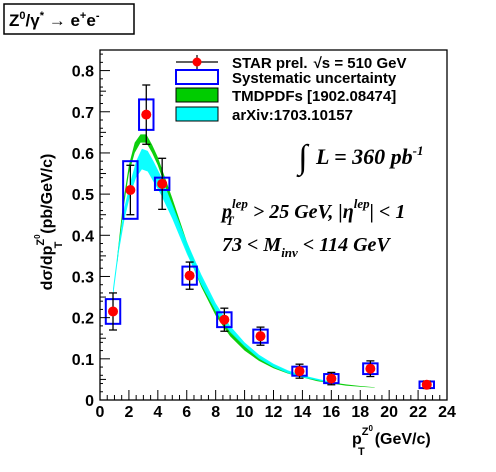 This screenshot has width=496, height=472. What do you see at coordinates (90, 20) in the screenshot?
I see `title-e2: e` at bounding box center [90, 20].